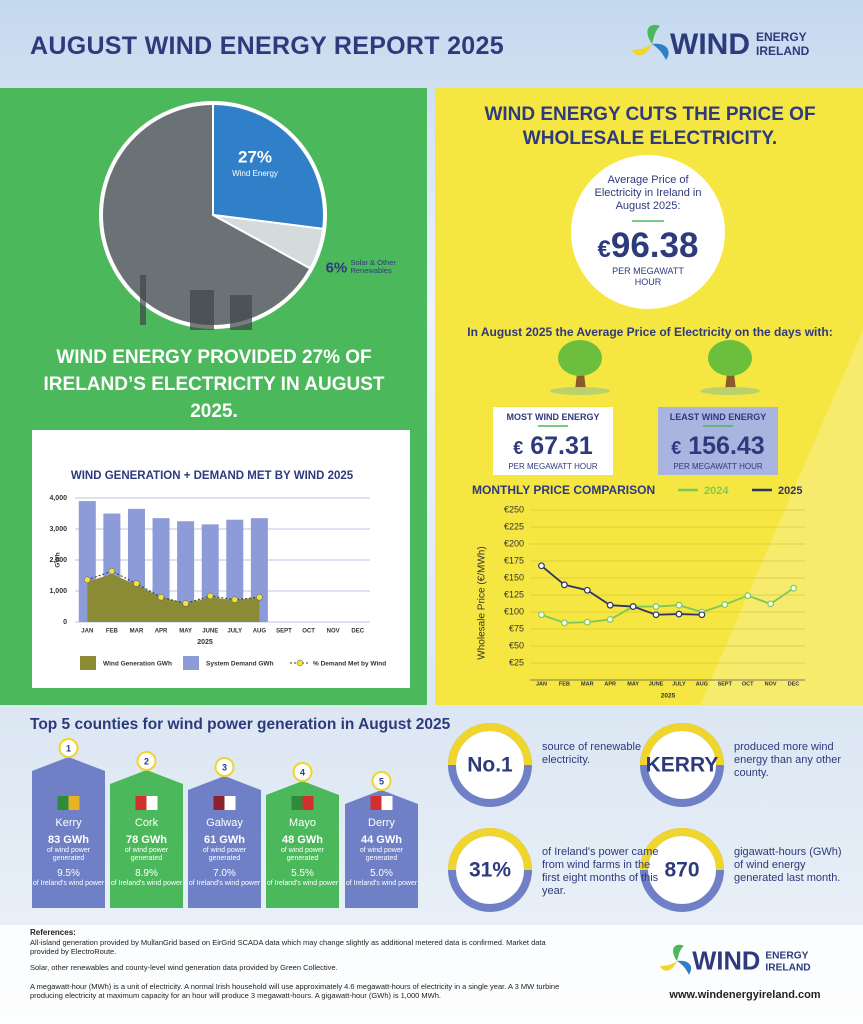 The width and height of the screenshot is (863, 1024). What do you see at coordinates (260, 632) in the screenshot?
I see `x-tick-label: AUG` at bounding box center [260, 632].